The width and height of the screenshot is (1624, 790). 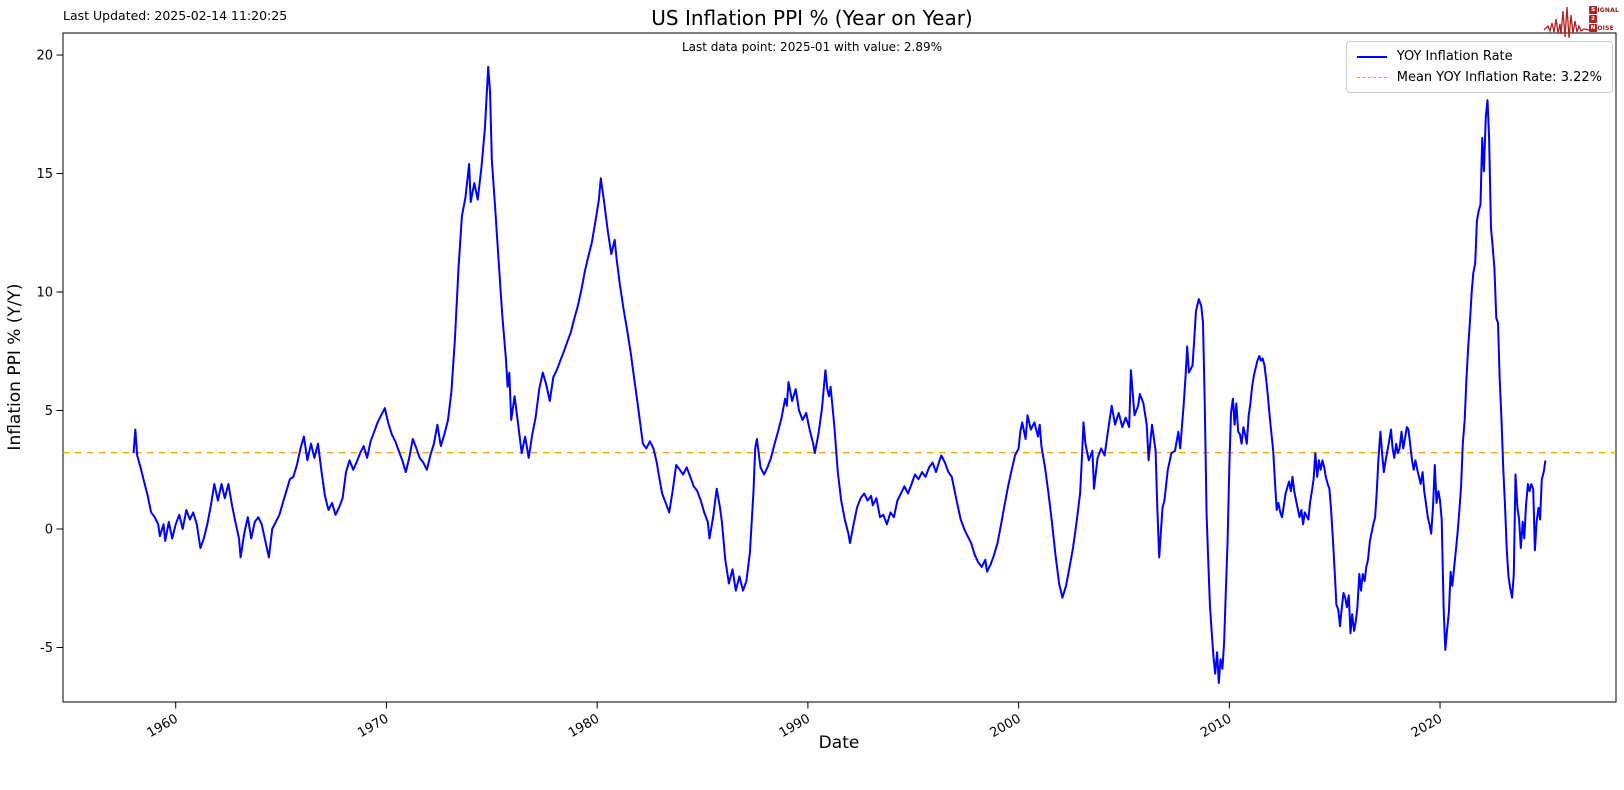 What do you see at coordinates (163, 726) in the screenshot?
I see `x-tick-label: 1960` at bounding box center [163, 726].